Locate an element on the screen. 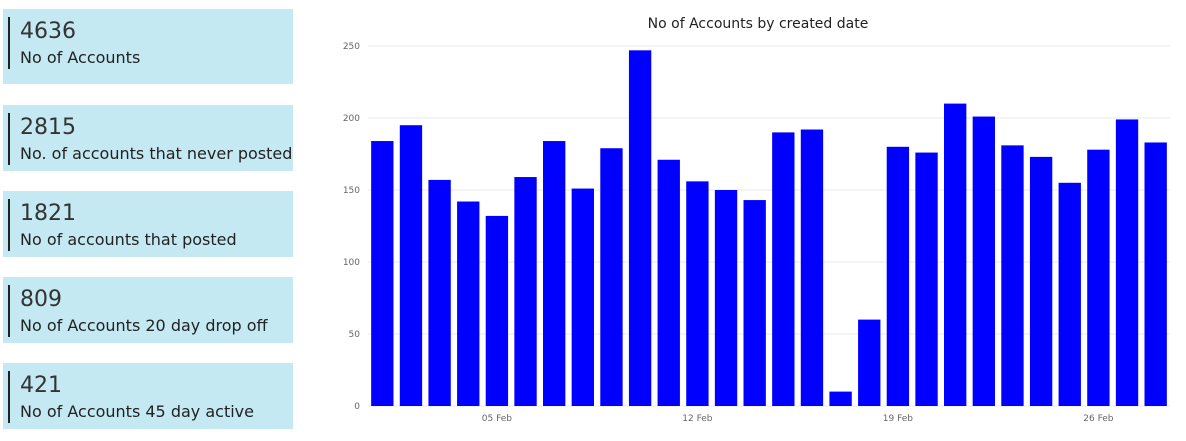 This screenshot has height=441, width=1186. kpi-content: 2815 No. of accounts that never posted is located at coordinates (150, 139).